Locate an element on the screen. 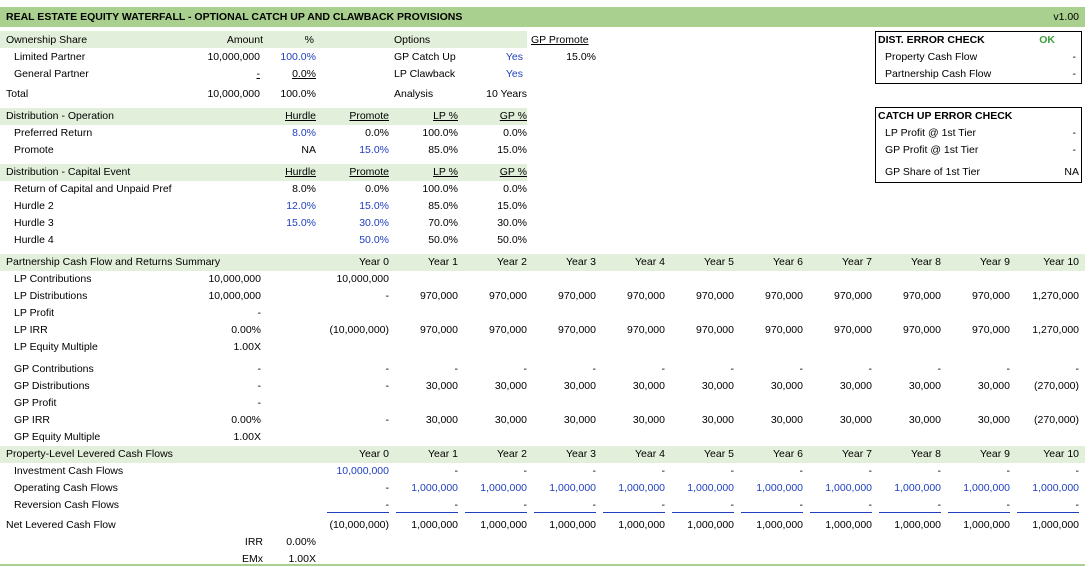  percent: 0.0% is located at coordinates (515, 133).